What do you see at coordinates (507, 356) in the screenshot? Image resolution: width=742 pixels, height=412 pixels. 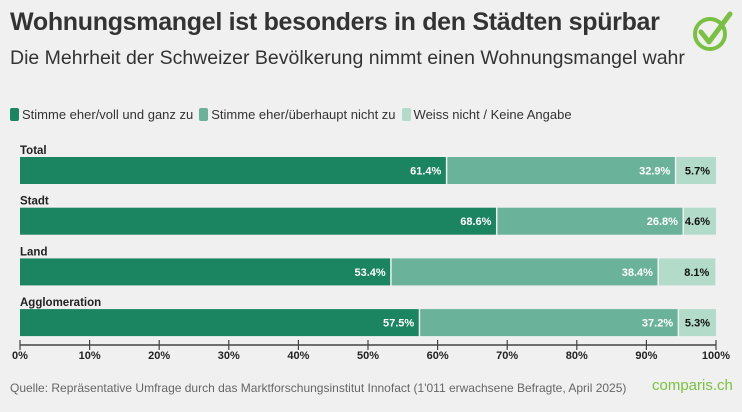 I see `x-tick-label: 70%` at bounding box center [507, 356].